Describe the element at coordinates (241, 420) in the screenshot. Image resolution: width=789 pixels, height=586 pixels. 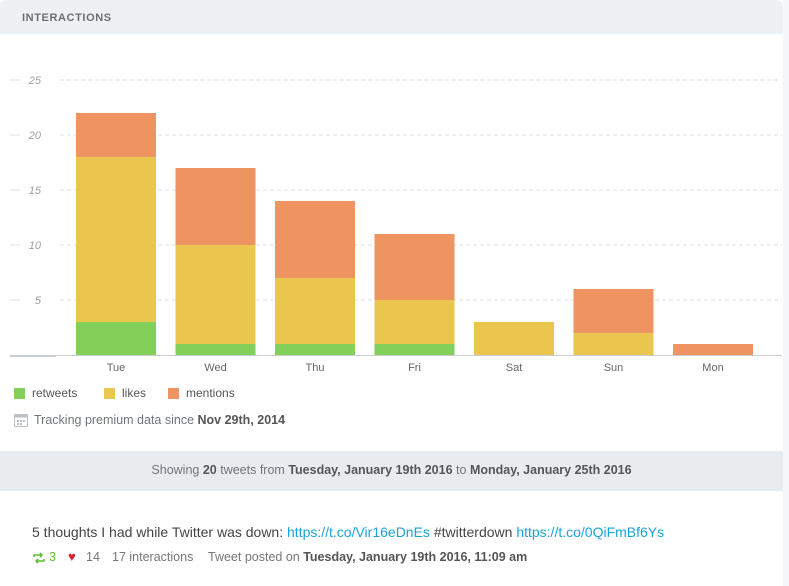
I see `tracking-date: Nov 29th, 2014` at that location.